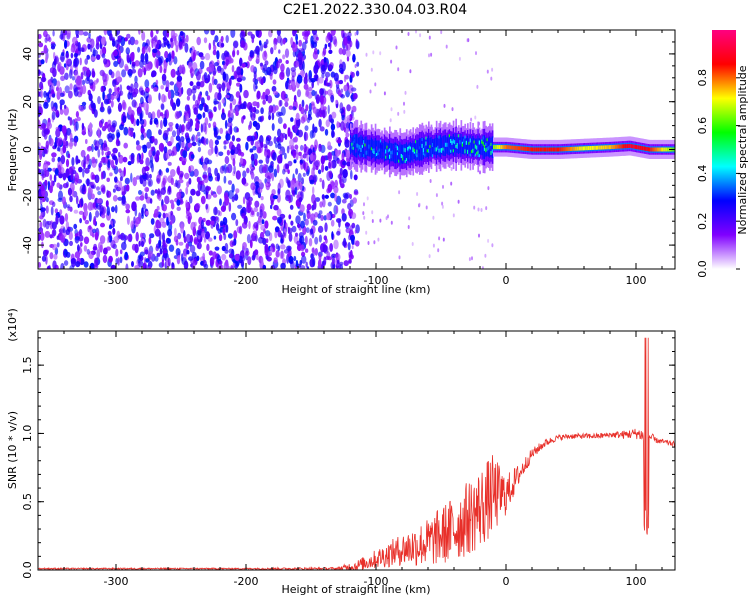  What do you see at coordinates (246, 581) in the screenshot?
I see `snr-x-tick-label: -200` at bounding box center [246, 581].